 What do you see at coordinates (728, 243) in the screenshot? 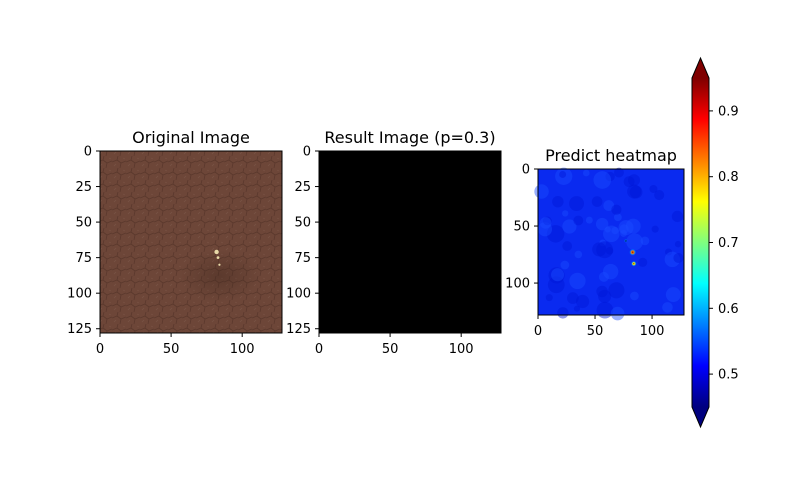
I see `colorbar-tick-label: 0.7` at bounding box center [728, 243].